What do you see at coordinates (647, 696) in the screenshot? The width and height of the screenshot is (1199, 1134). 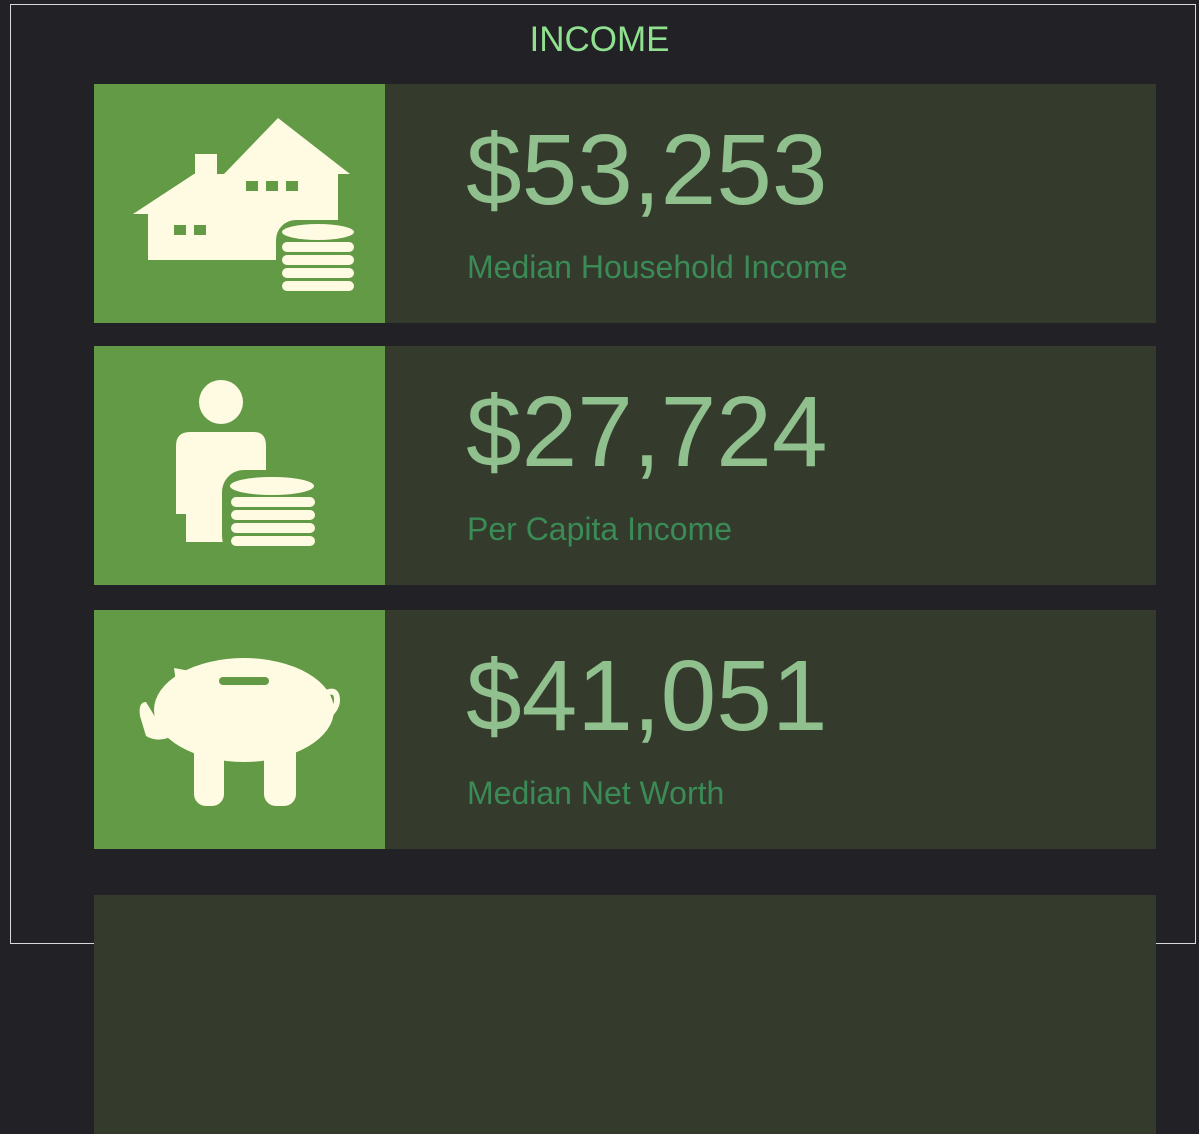 I see `stat-value: $41,051` at bounding box center [647, 696].